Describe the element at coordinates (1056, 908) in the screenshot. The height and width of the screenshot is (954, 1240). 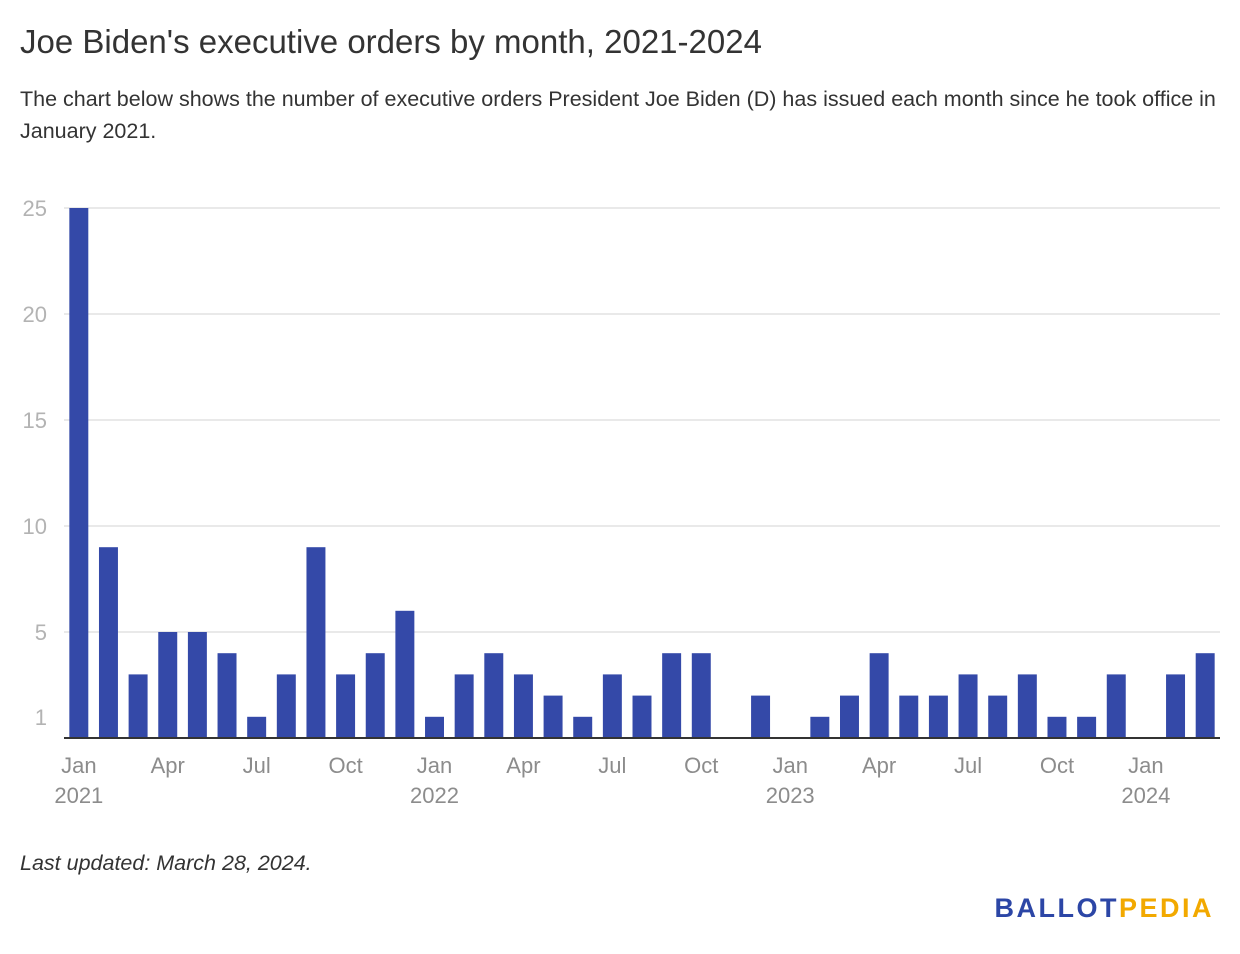
I see `logo-part-ballot: BALLOT` at that location.